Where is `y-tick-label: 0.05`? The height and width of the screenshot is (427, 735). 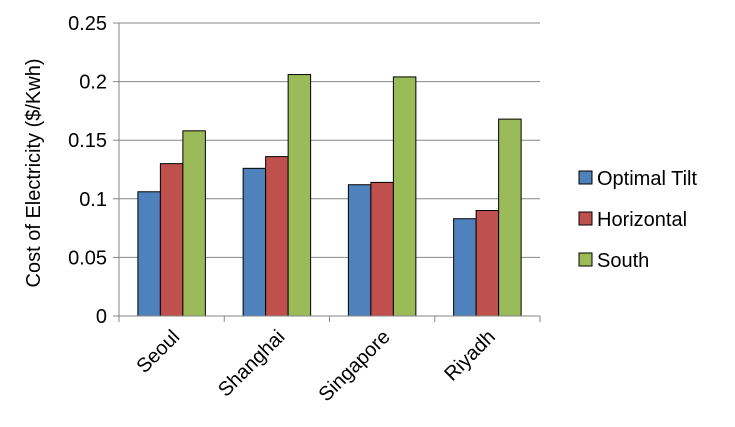
y-tick-label: 0.05 is located at coordinates (87, 258).